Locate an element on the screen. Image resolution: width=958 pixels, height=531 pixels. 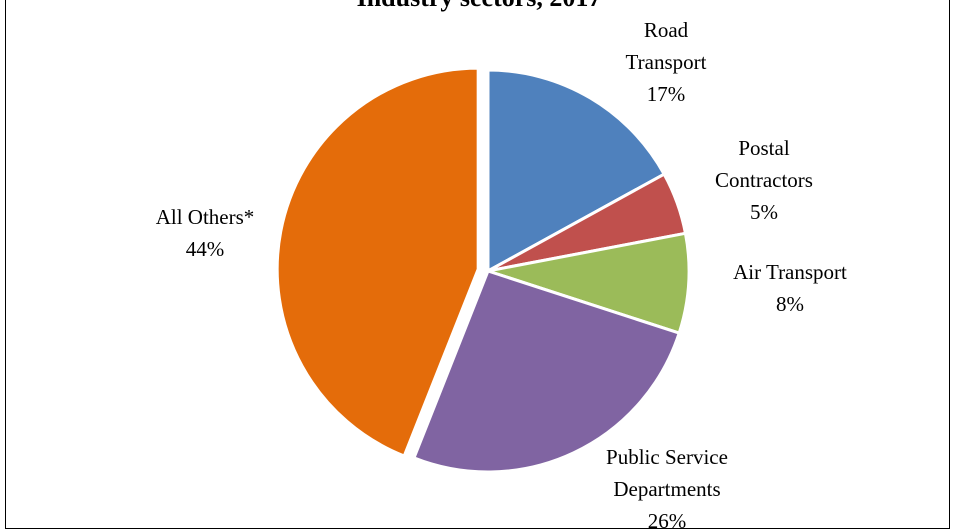
slice-value-label: 8% is located at coordinates (790, 304).